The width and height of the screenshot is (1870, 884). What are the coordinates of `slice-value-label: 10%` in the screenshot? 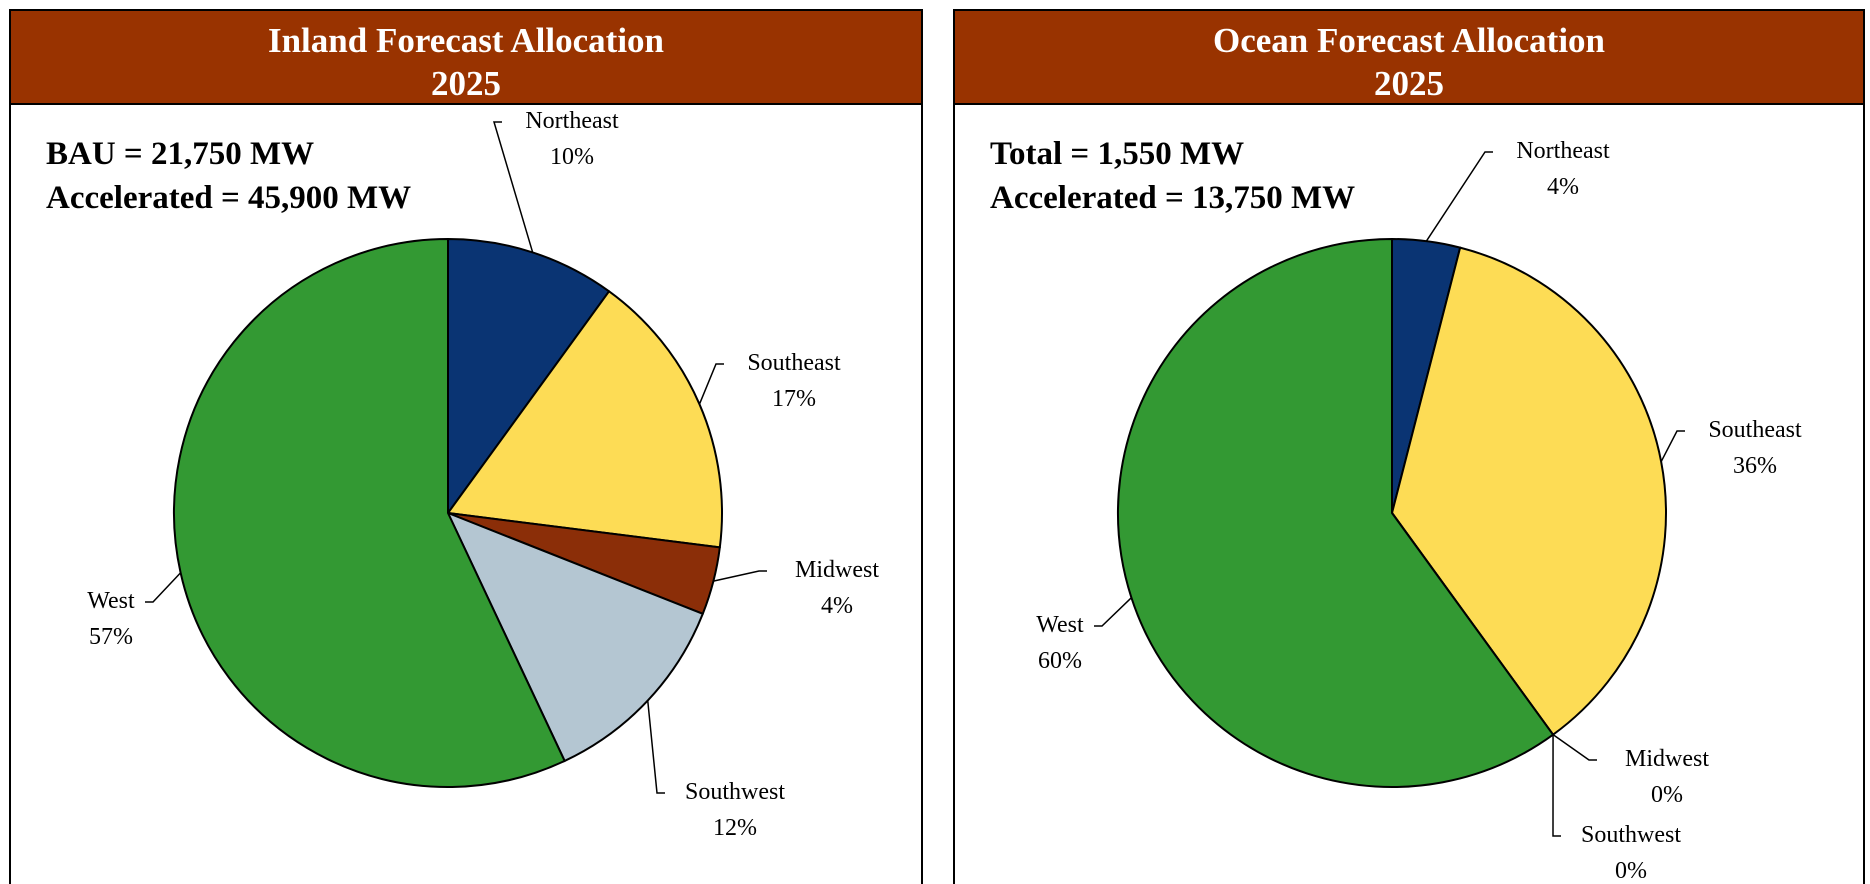 It's located at (572, 157).